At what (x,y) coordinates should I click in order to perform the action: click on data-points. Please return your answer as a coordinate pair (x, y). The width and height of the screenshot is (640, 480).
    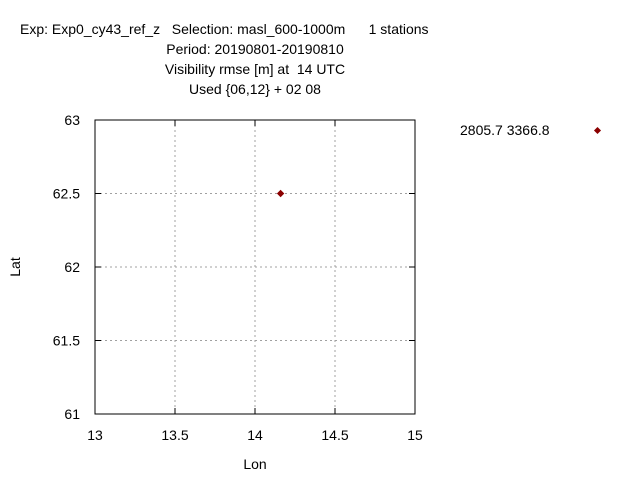
    Looking at the image, I should click on (280, 193).